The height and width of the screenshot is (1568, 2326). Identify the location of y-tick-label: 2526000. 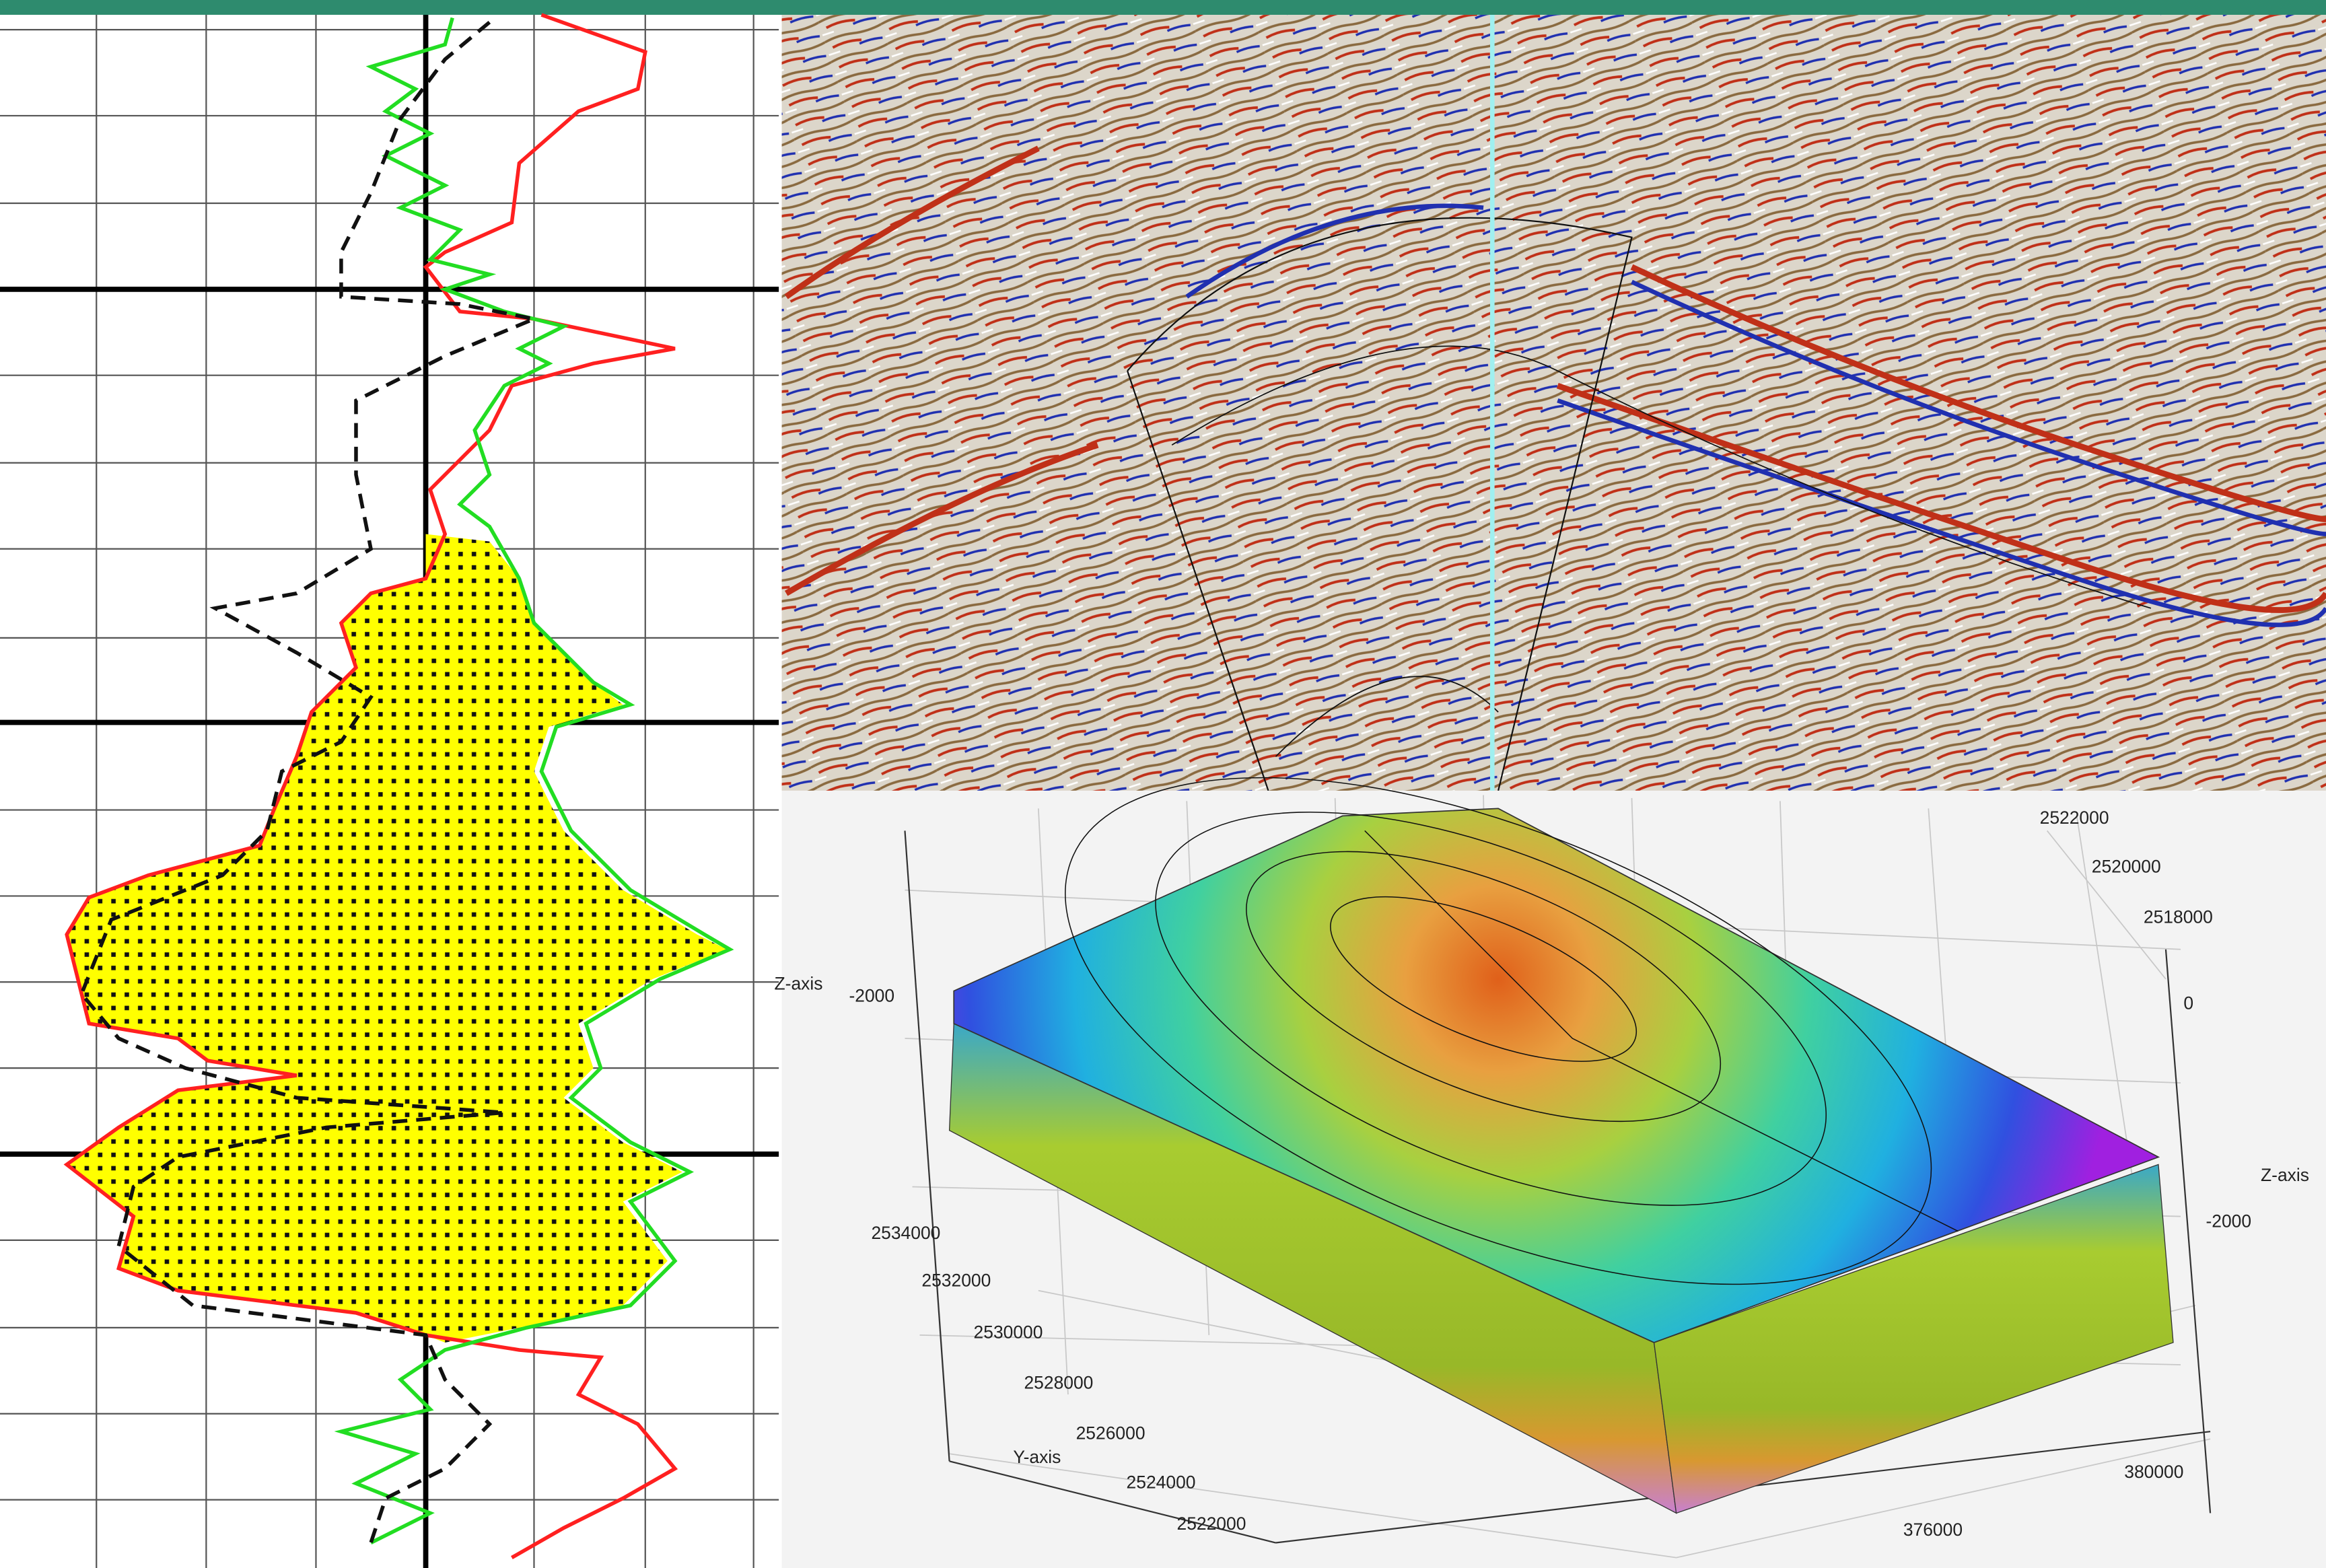
(1111, 1433).